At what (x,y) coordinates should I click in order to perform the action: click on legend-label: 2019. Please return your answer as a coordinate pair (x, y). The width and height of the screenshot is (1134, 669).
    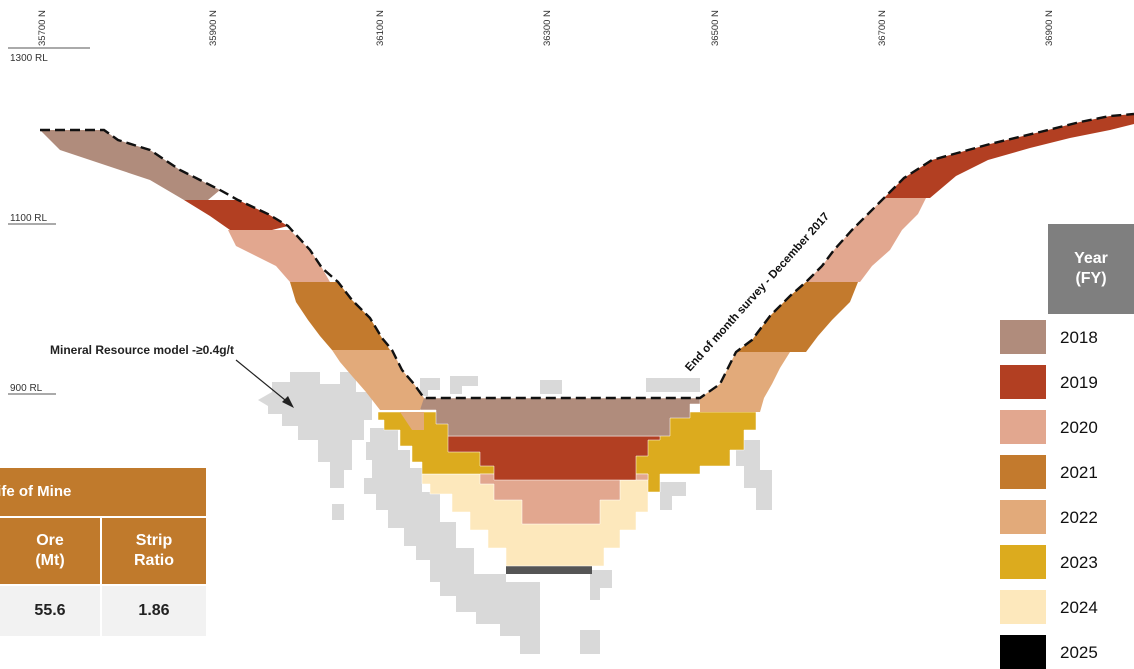
    Looking at the image, I should click on (1079, 382).